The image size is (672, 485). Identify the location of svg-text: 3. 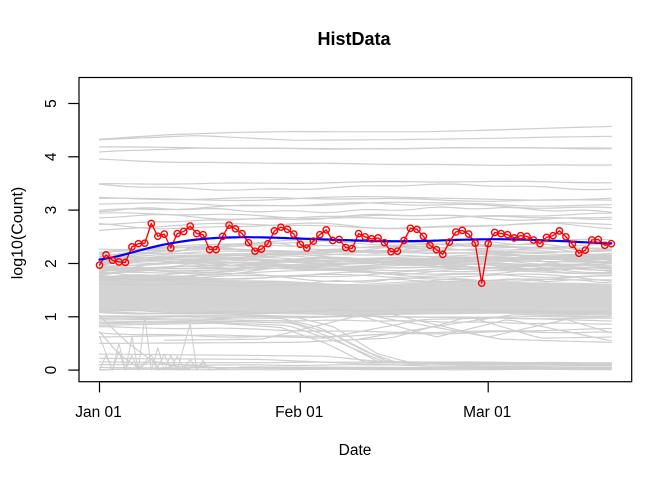
(51, 210).